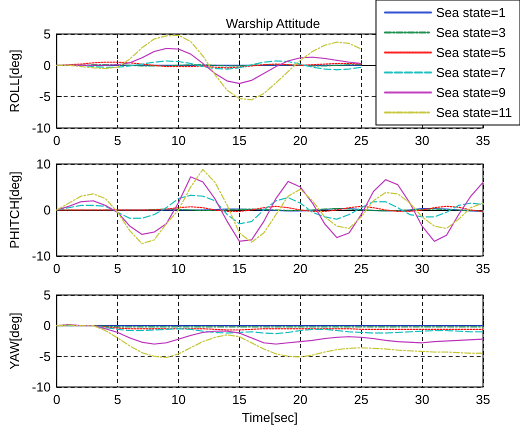 The height and width of the screenshot is (432, 520). What do you see at coordinates (273, 23) in the screenshot?
I see `chart-title: Warship Attitude` at bounding box center [273, 23].